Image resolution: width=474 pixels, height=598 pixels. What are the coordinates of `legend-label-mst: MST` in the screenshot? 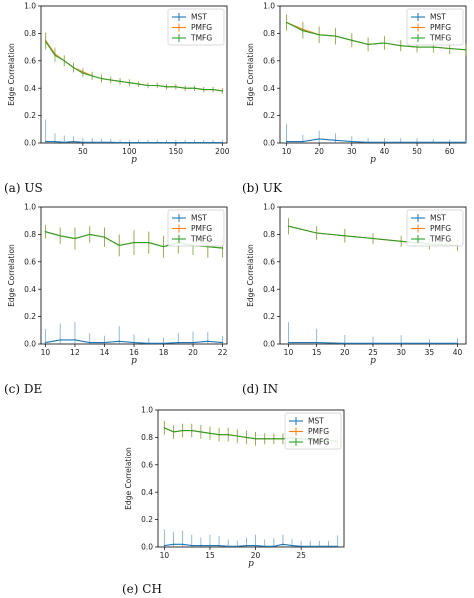 It's located at (199, 218).